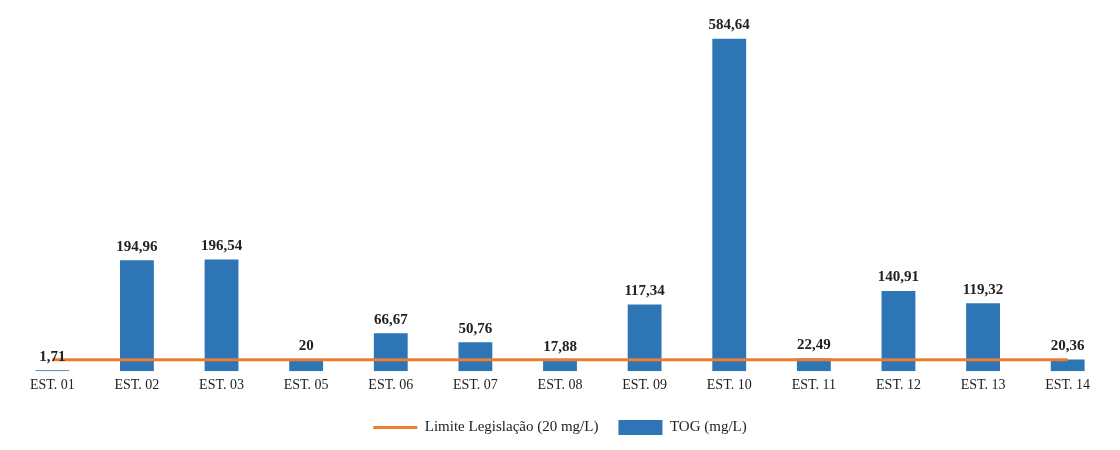  I want to click on x-tick-label: EST. 05, so click(306, 385).